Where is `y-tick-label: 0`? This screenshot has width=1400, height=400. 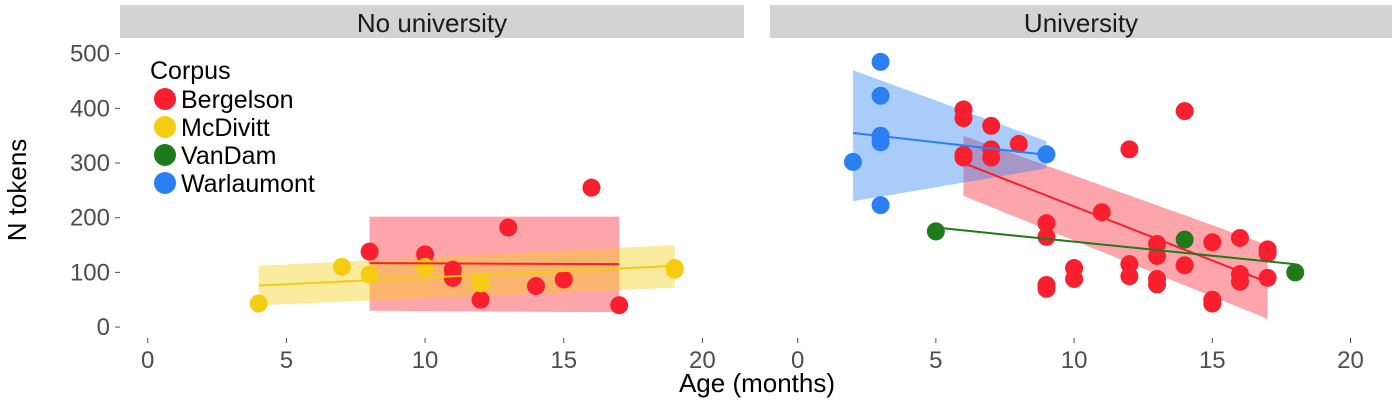
y-tick-label: 0 is located at coordinates (103, 327).